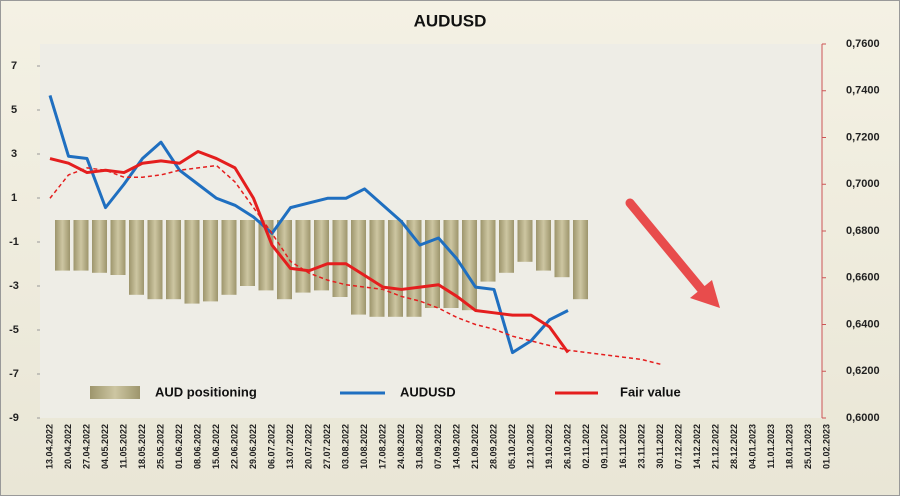 The height and width of the screenshot is (501, 900). I want to click on x-tick-label: 21.12.2022, so click(715, 446).